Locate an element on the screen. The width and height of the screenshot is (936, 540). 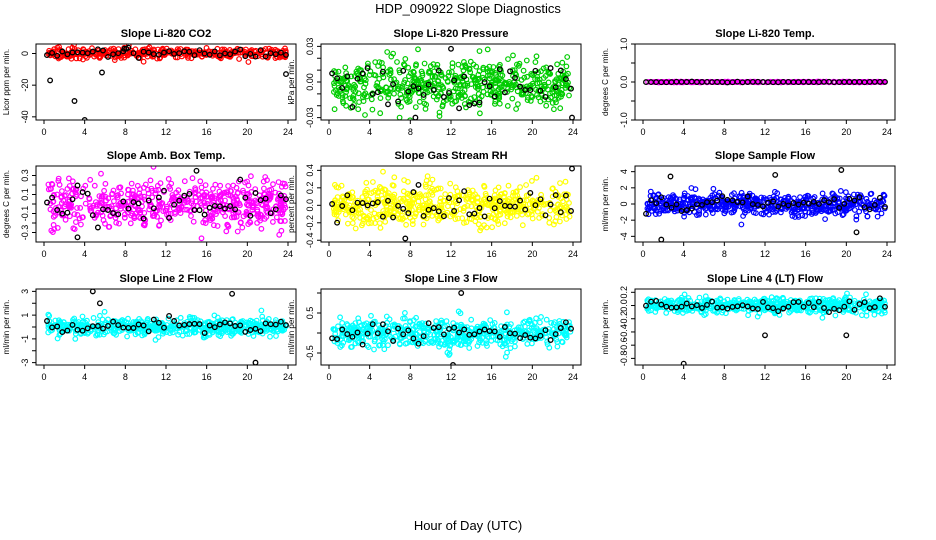
x-tick-label: 4 is located at coordinates (683, 254).